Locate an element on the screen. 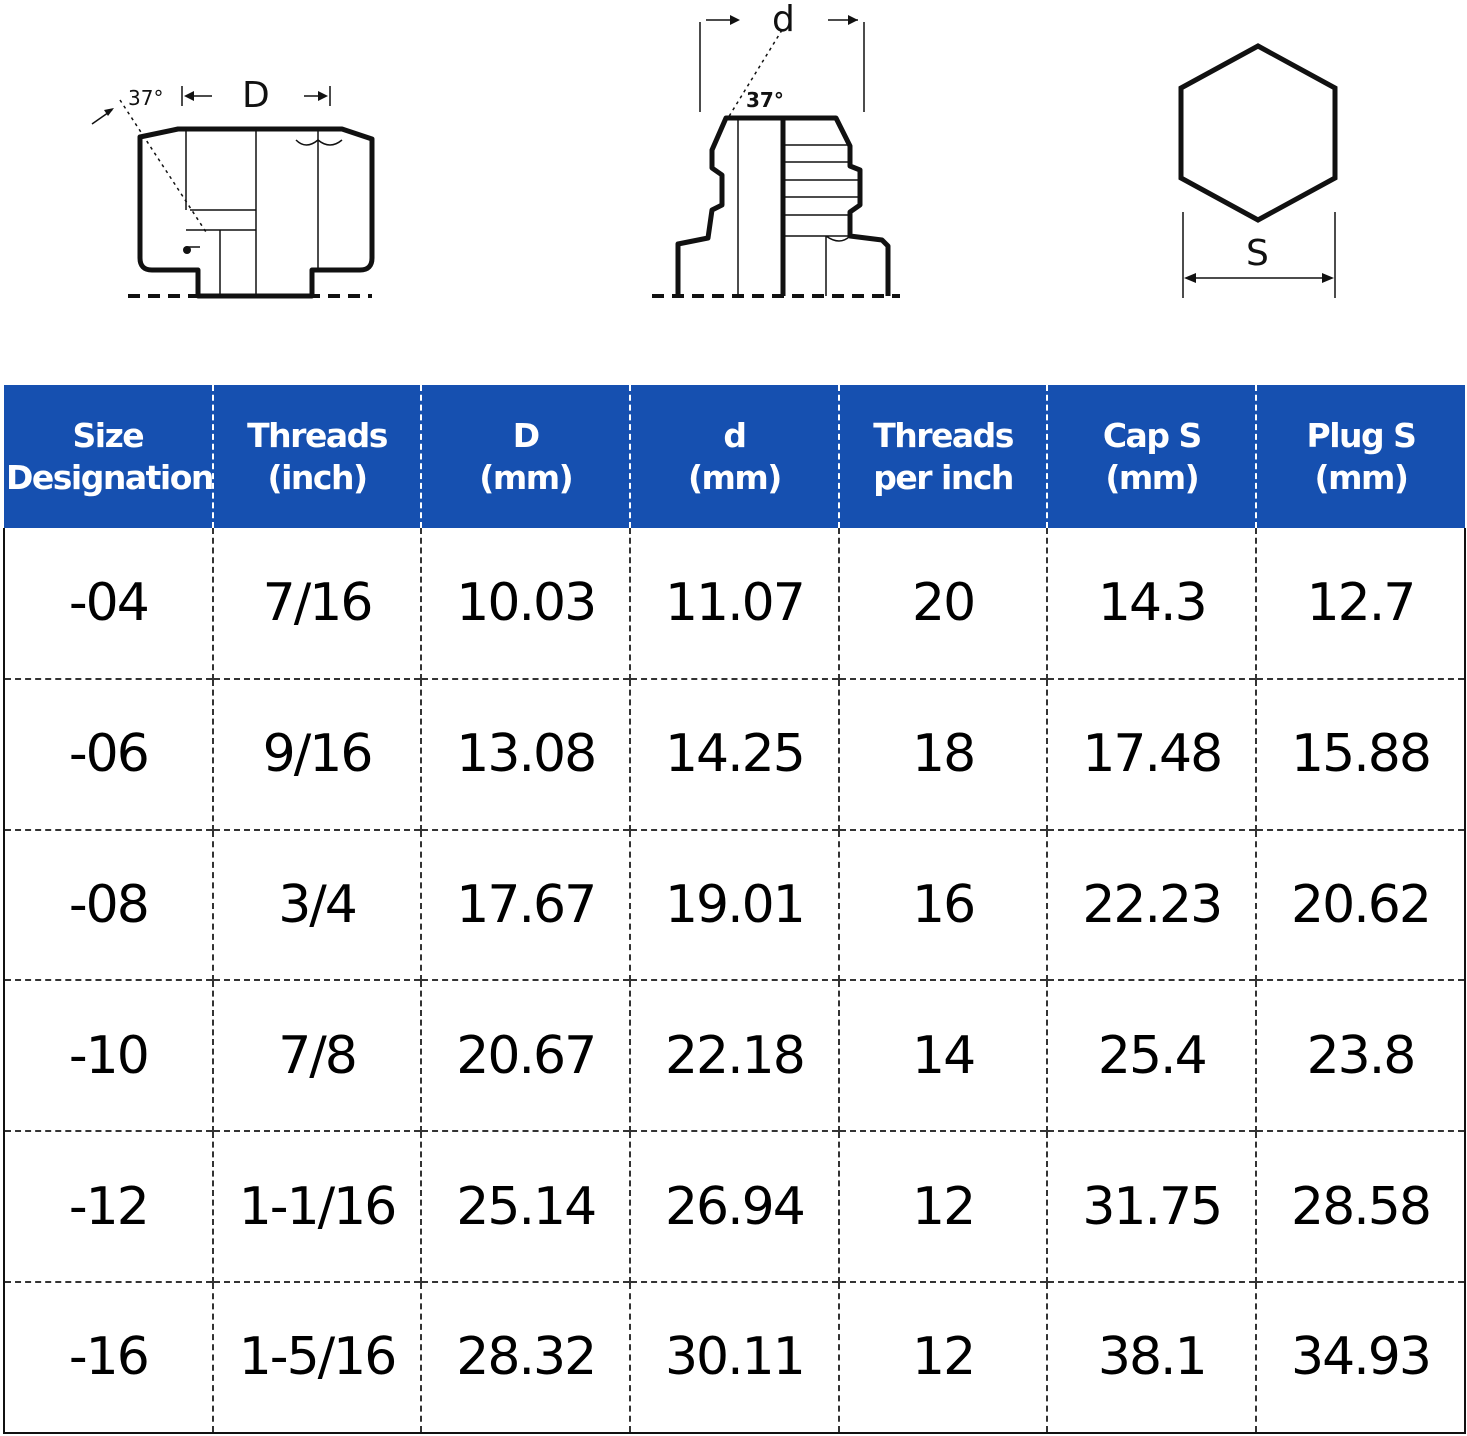 This screenshot has width=1467, height=1436. cell-d-lower: 26.94 is located at coordinates (734, 1206).